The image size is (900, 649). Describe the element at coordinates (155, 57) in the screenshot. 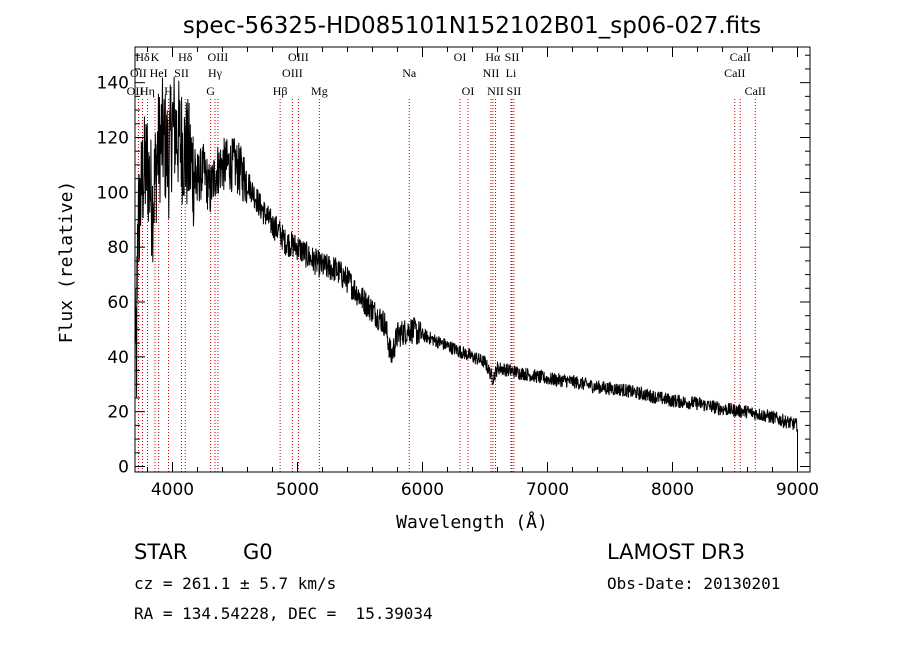

I see `spectral-line-label: K` at that location.